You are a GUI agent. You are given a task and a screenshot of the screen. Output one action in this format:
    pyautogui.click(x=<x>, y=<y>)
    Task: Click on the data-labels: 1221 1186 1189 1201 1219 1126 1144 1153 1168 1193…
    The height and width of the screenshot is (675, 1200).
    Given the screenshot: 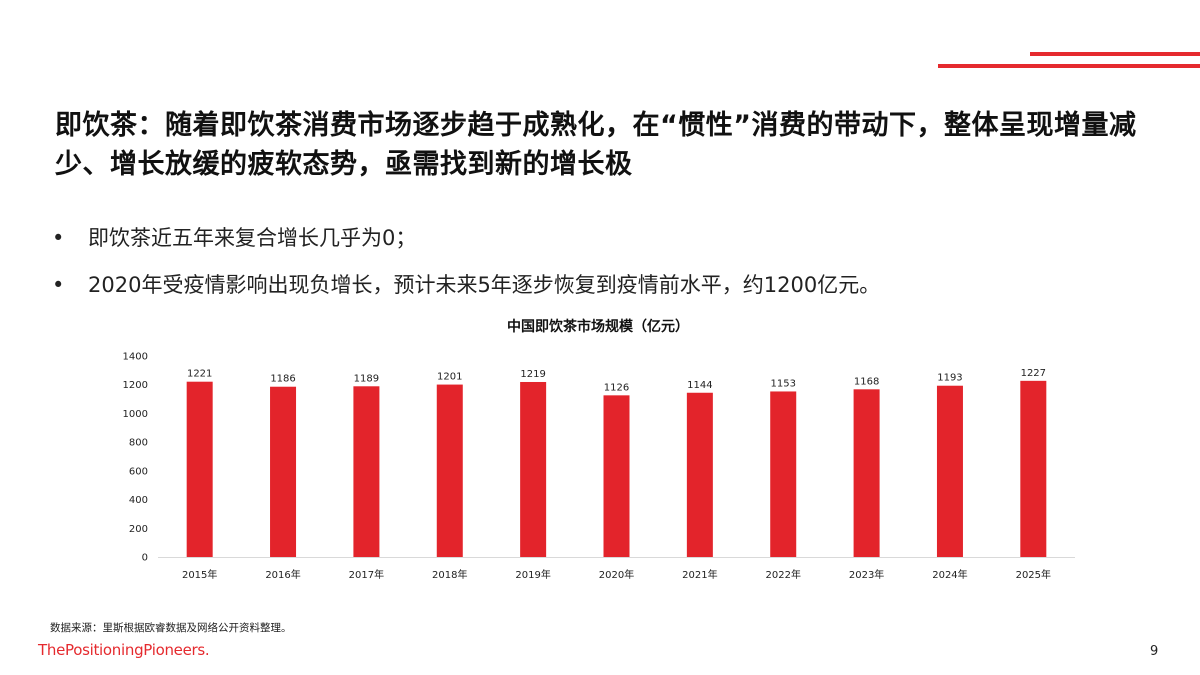 What is the action you would take?
    pyautogui.click(x=616, y=381)
    